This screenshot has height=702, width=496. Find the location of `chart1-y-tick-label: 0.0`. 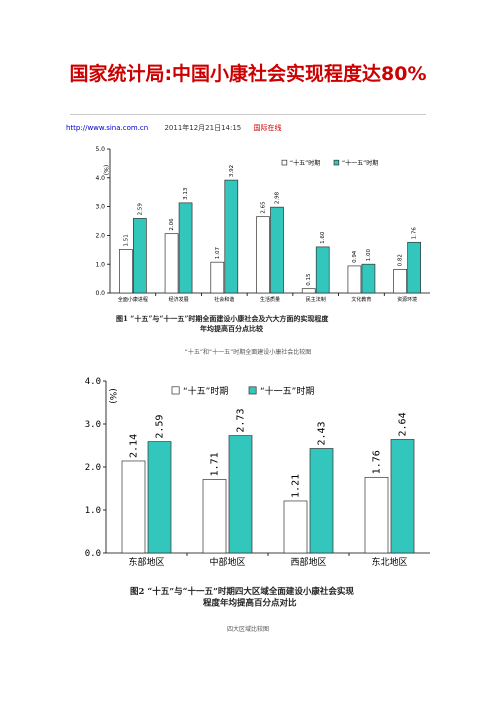

chart1-y-tick-label: 0.0 is located at coordinates (100, 293).